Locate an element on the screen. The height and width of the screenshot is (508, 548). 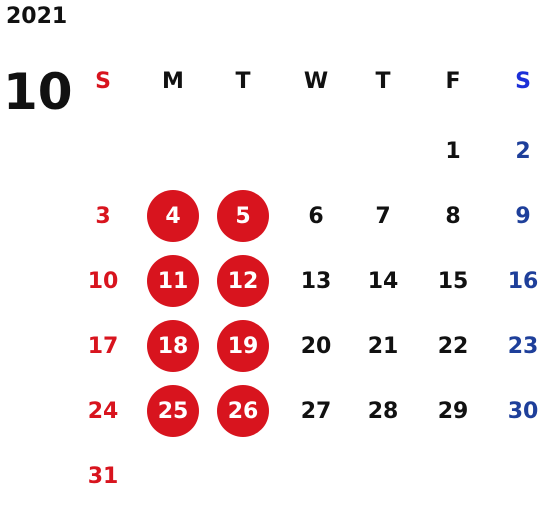
day-cell: 15 is located at coordinates (453, 281).